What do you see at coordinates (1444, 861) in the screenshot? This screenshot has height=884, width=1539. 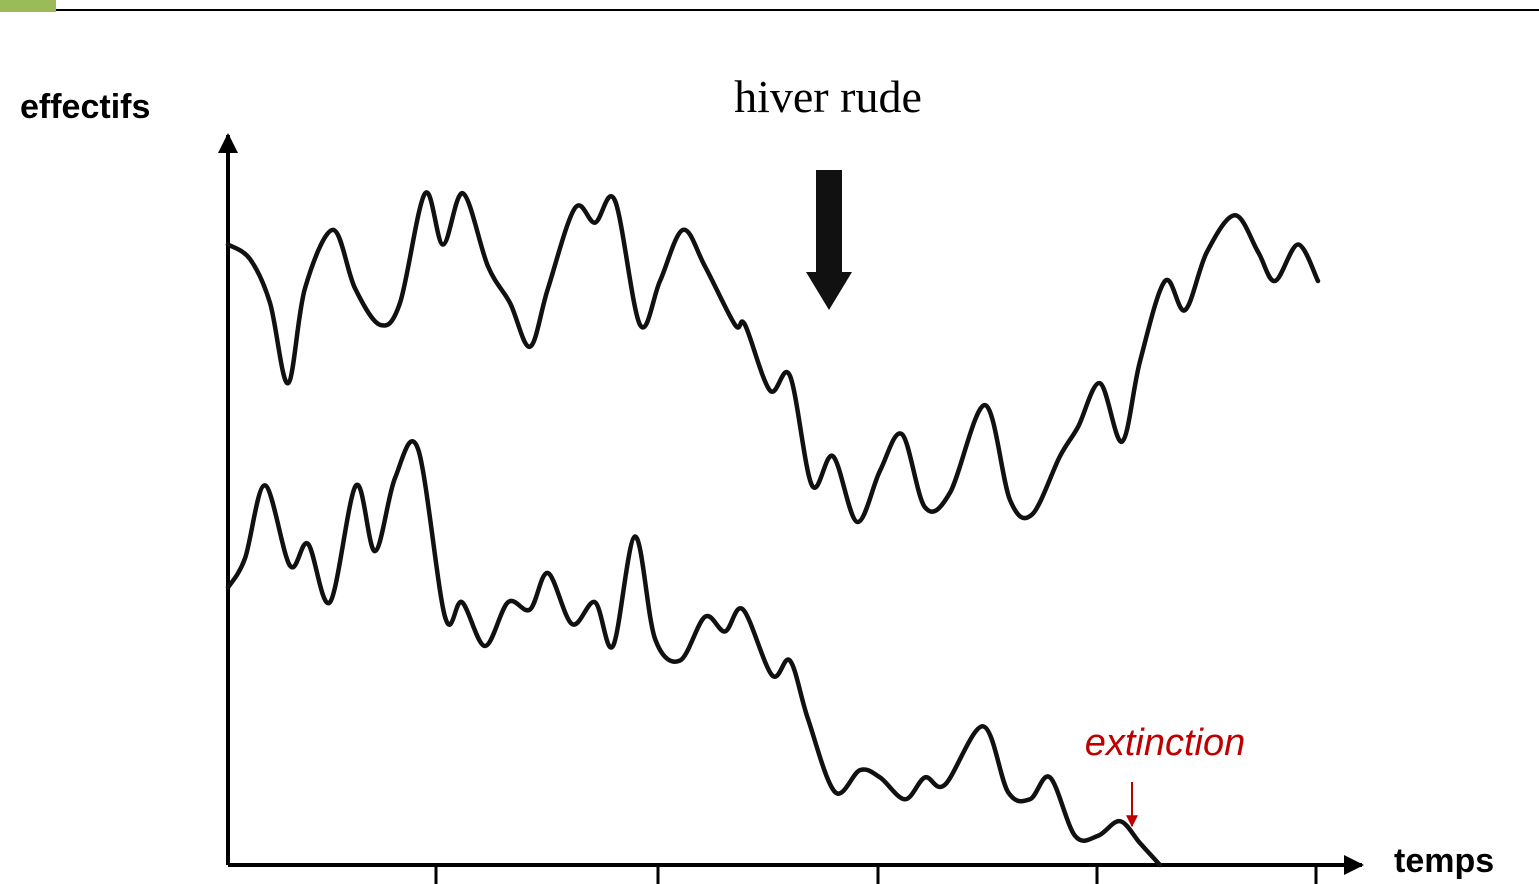 I see `x-axis-label: temps` at bounding box center [1444, 861].